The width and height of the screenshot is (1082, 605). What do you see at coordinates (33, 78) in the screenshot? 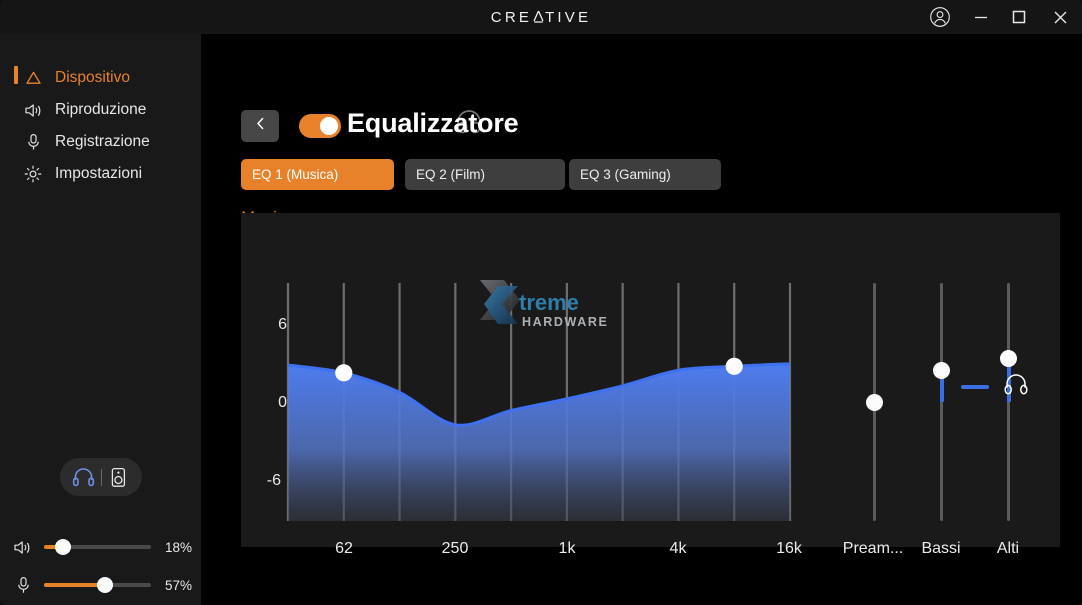
I see `device-triangle-icon` at bounding box center [33, 78].